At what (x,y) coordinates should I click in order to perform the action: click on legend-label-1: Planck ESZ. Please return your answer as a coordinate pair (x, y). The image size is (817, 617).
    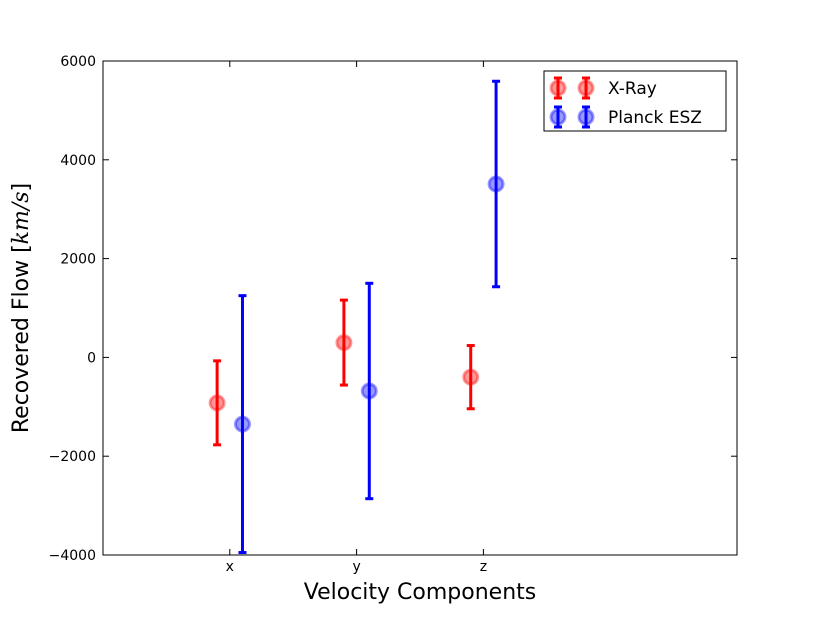
    Looking at the image, I should click on (655, 118).